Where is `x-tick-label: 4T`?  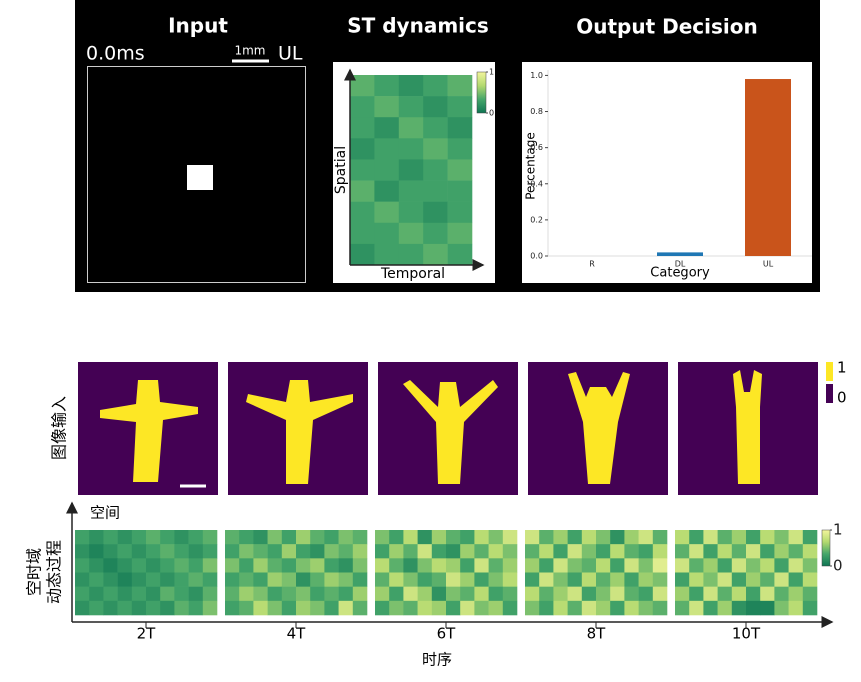 x-tick-label: 4T is located at coordinates (297, 634).